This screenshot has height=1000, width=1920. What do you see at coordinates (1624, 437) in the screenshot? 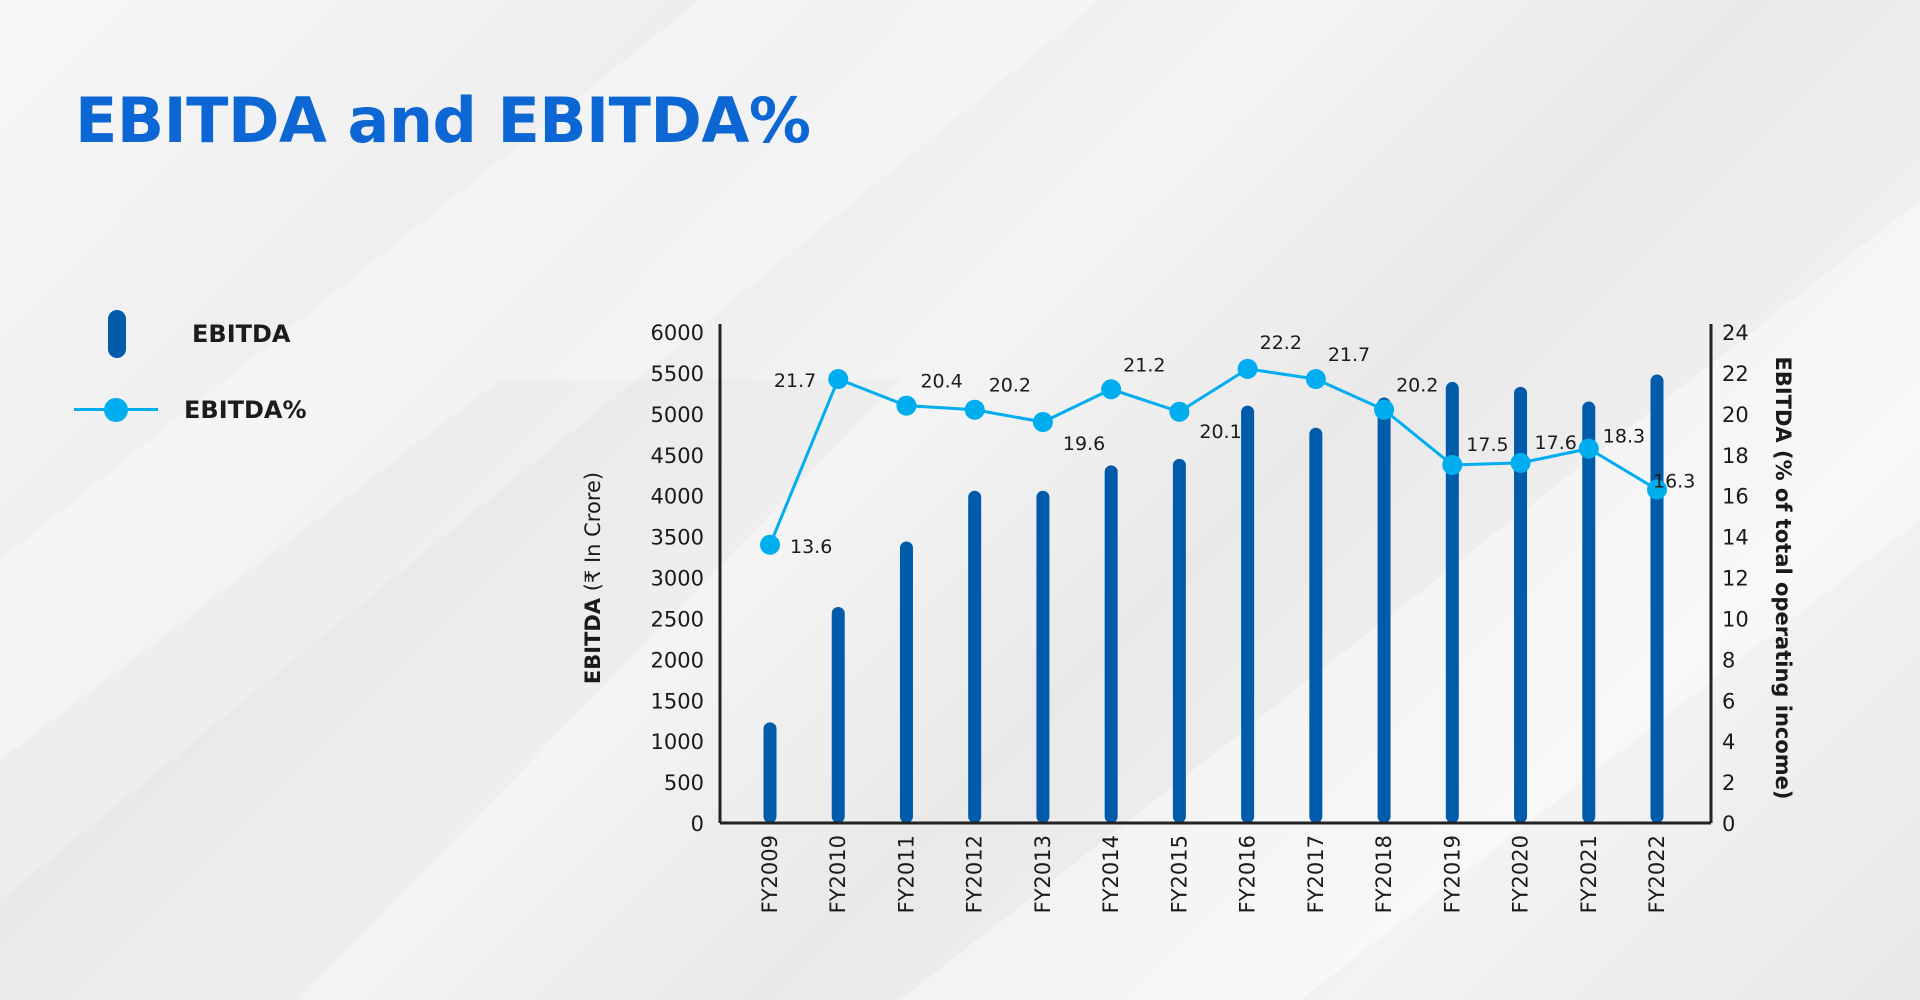
I see `data-label: 18.3` at bounding box center [1624, 437].